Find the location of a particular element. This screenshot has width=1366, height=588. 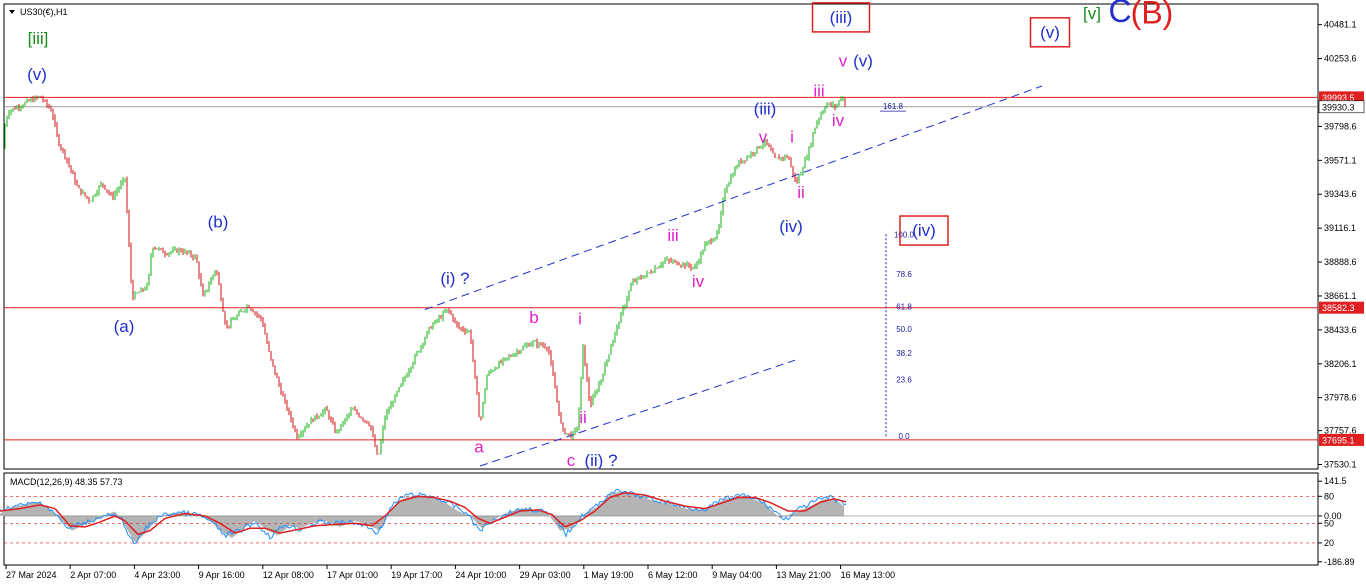

fib-level-label: 61.8 is located at coordinates (904, 307).